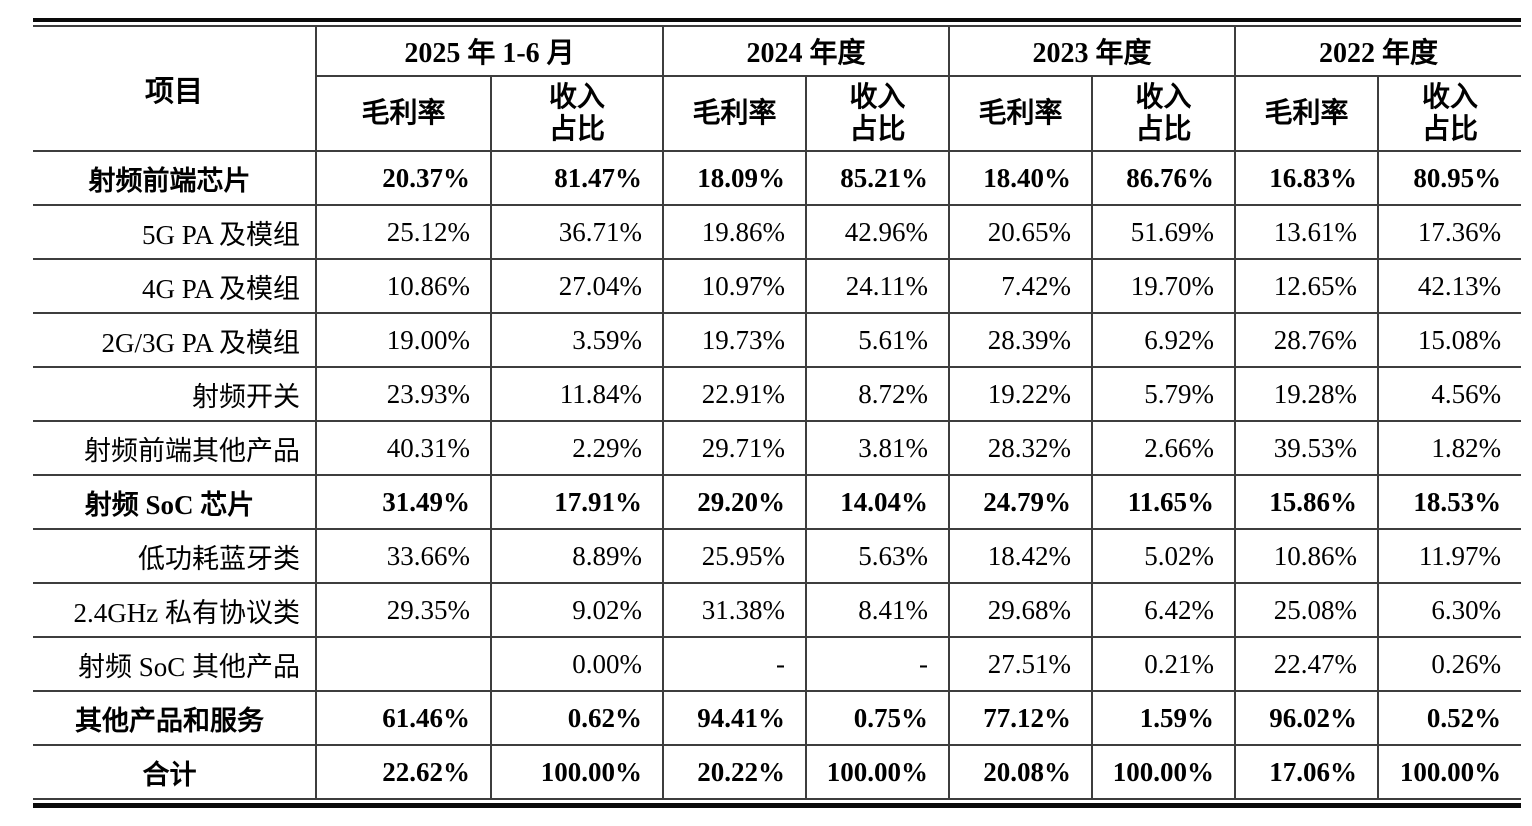  What do you see at coordinates (1307, 113) in the screenshot?
I see `margin-header-2022: 毛利率` at bounding box center [1307, 113].